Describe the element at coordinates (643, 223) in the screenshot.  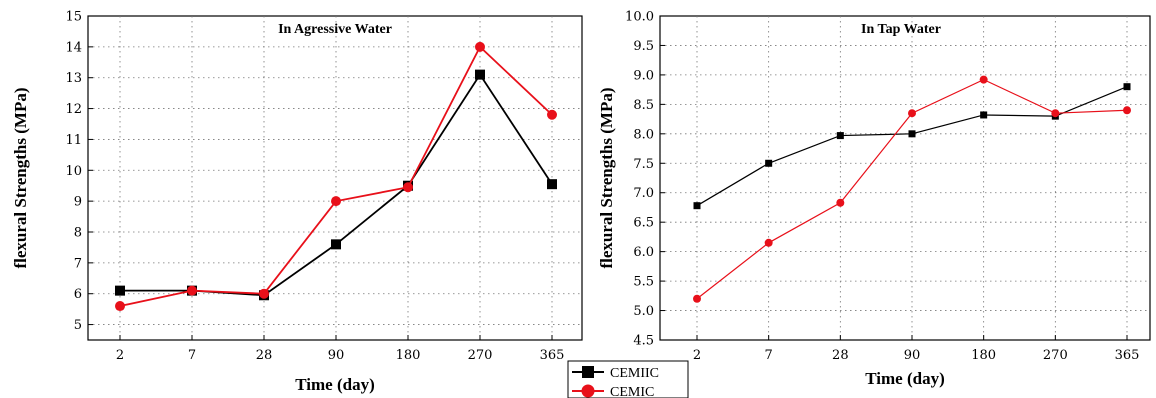
I see `y-tick-label: 6.5` at that location.